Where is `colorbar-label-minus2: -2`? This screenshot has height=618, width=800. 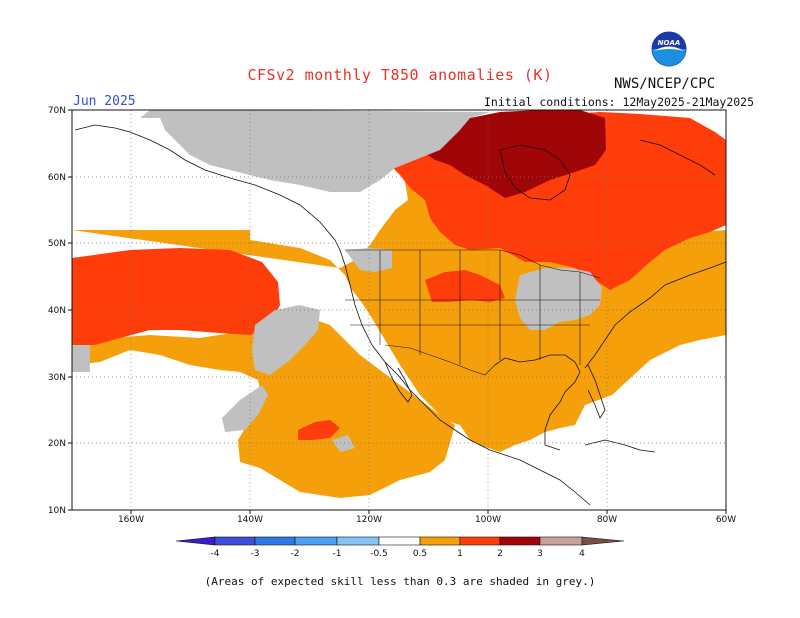
colorbar-label-minus2: -2 is located at coordinates (295, 554).